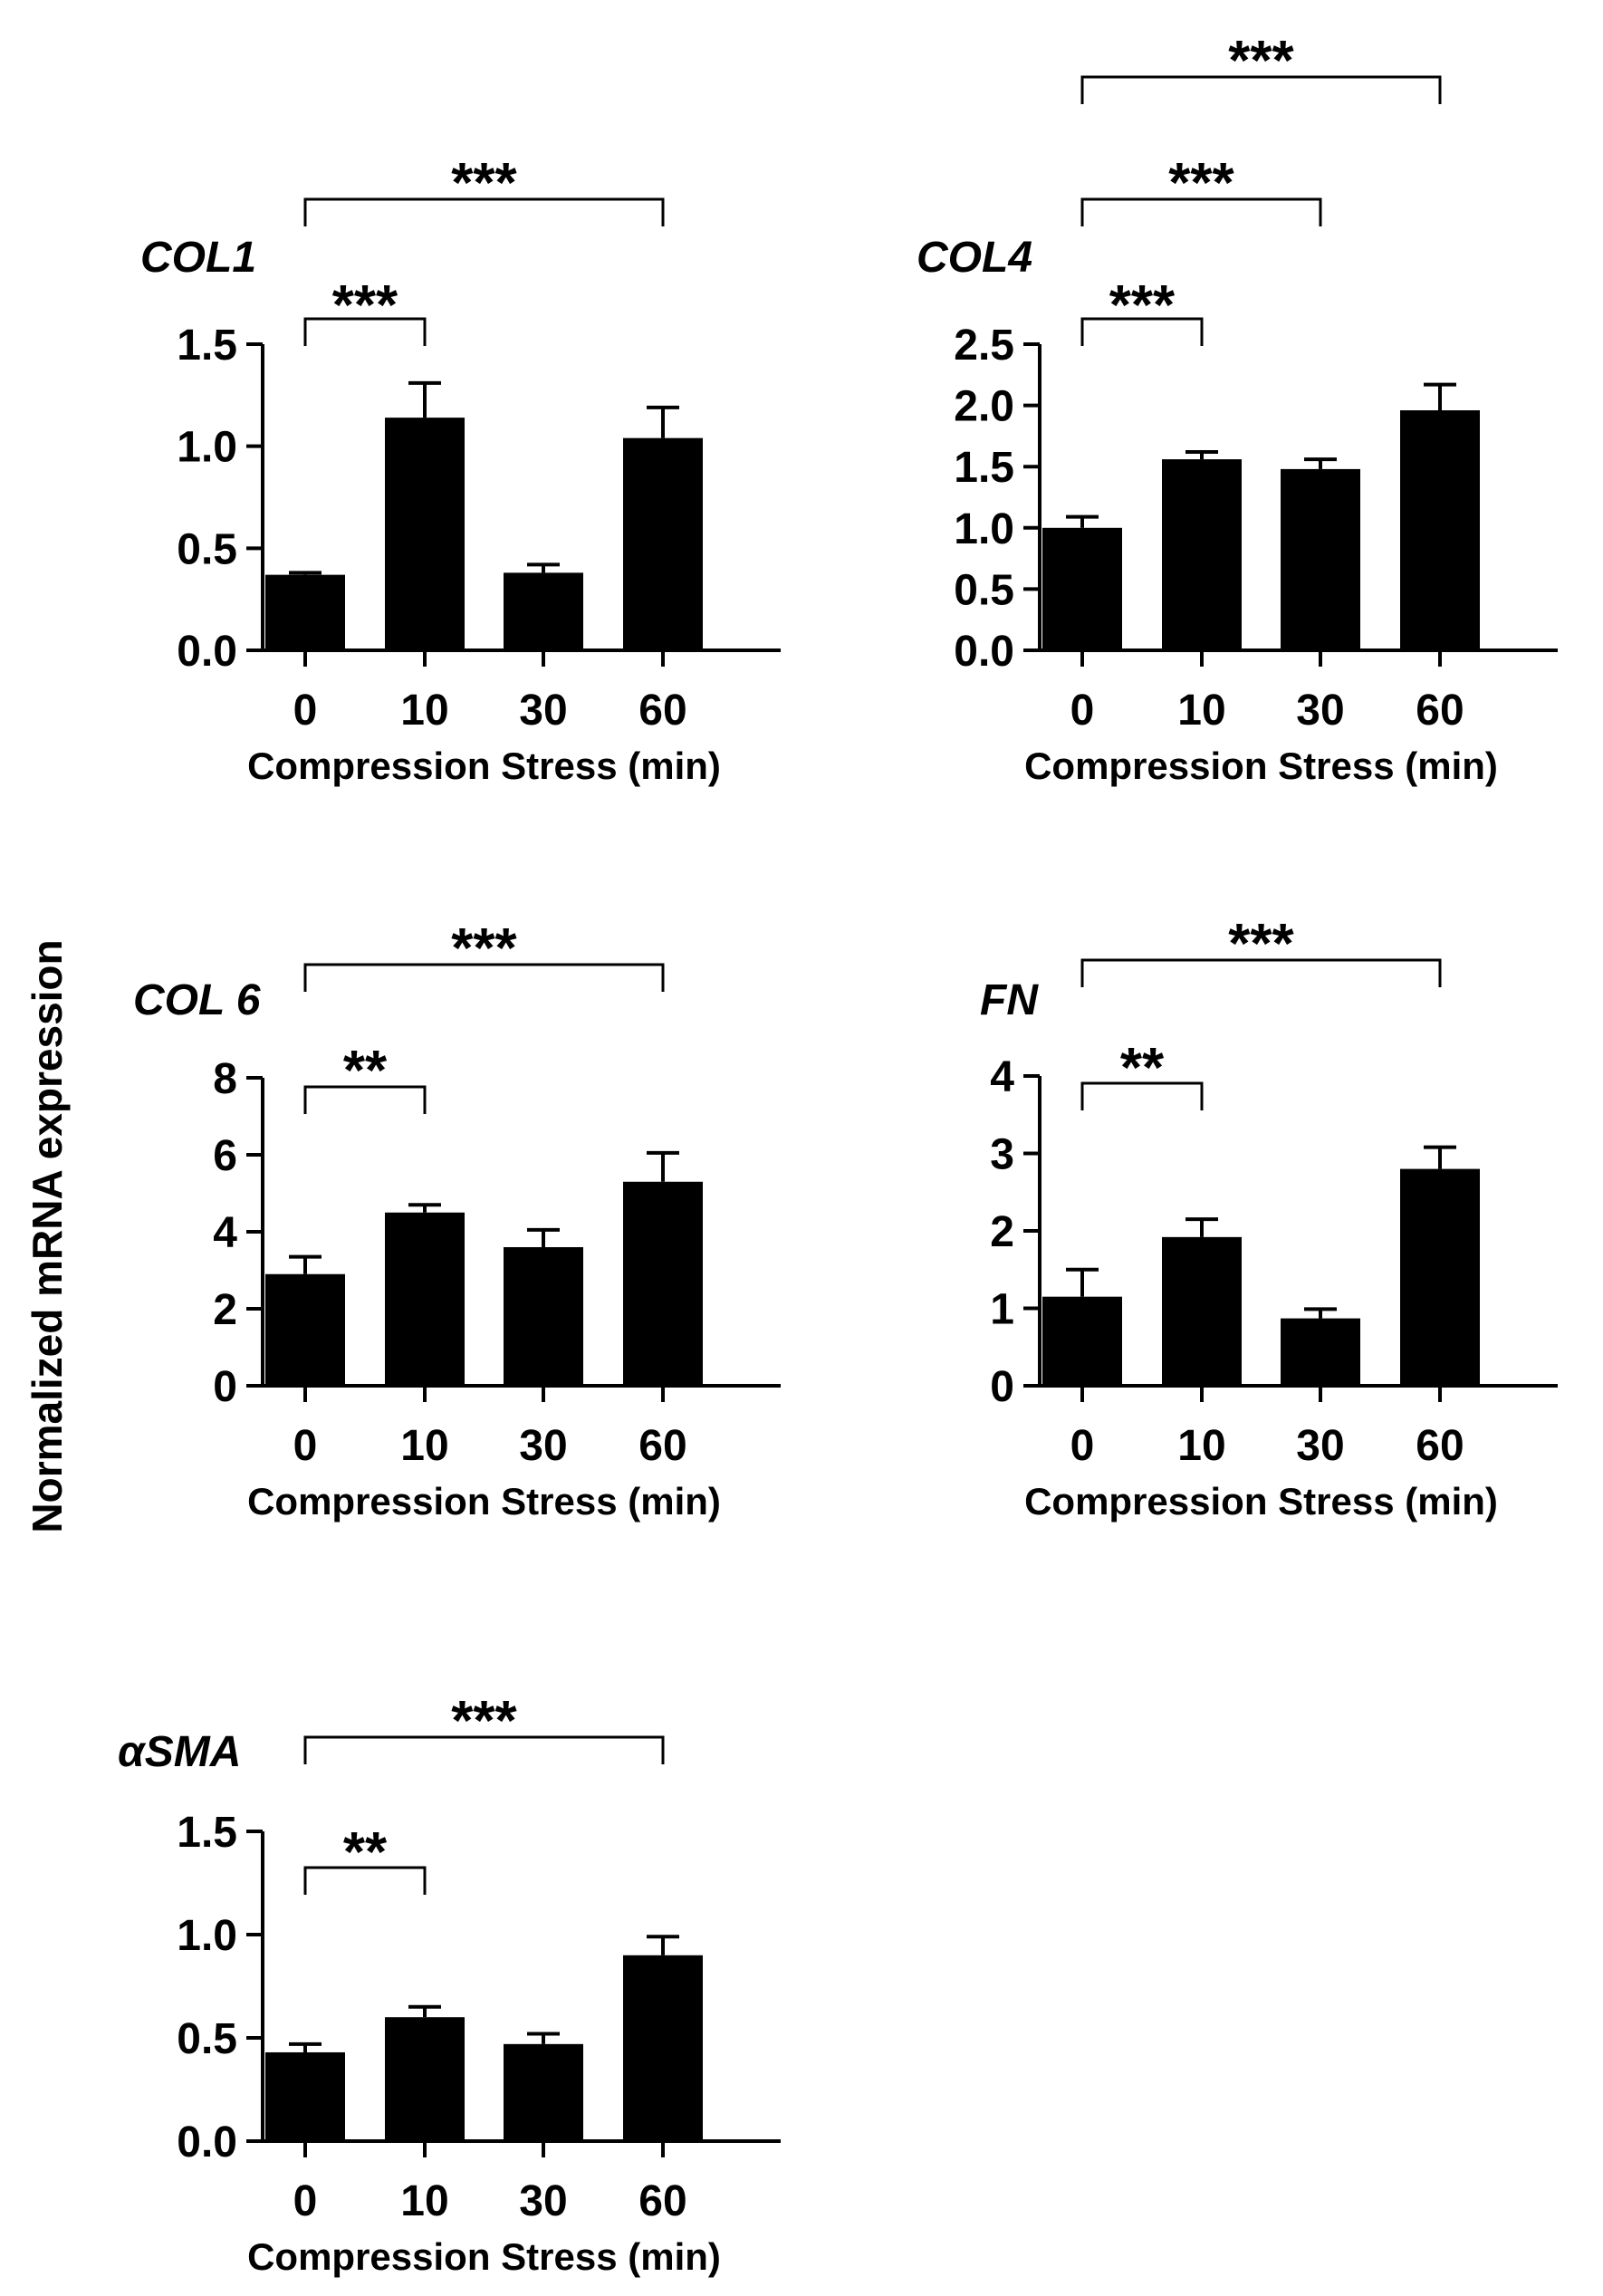 This screenshot has height=2296, width=1603. Describe the element at coordinates (225, 1387) in the screenshot. I see `col6-y-tick-label: 0` at that location.